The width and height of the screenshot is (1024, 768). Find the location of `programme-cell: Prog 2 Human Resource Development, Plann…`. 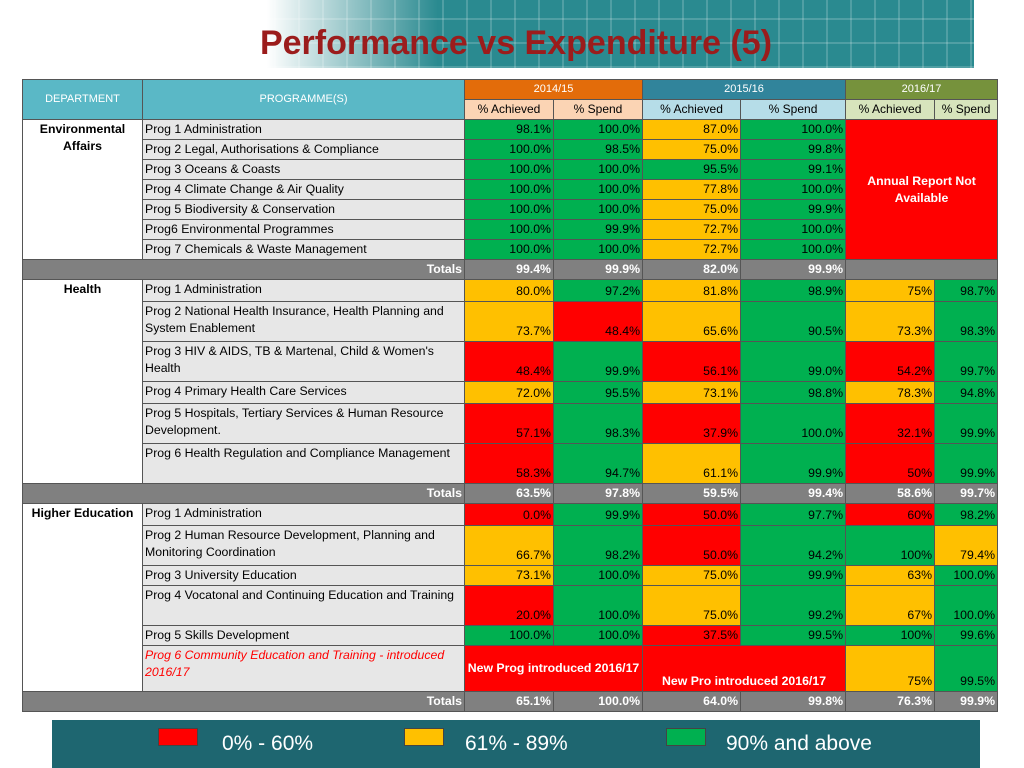

programme-cell: Prog 2 Human Resource Development, Plann… is located at coordinates (303, 545).